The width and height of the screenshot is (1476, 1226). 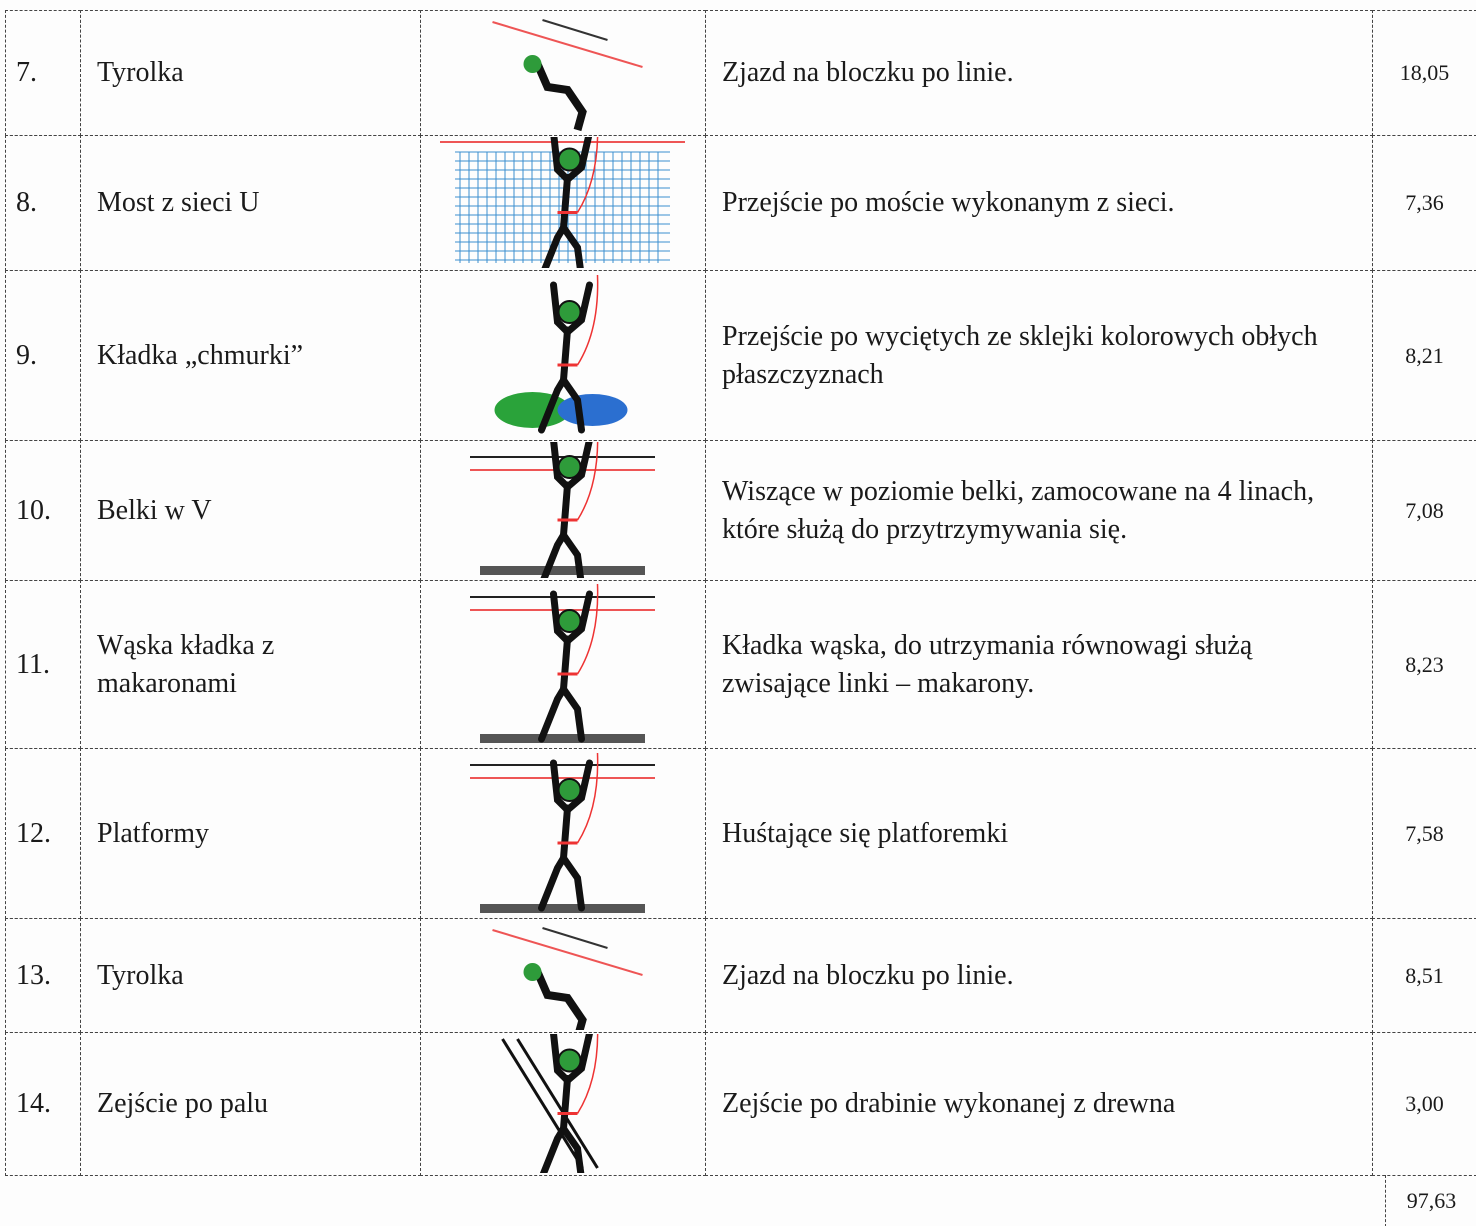 I want to click on description-text: Zejście po drabinie wykonanej z drewna, so click(x=949, y=1103).